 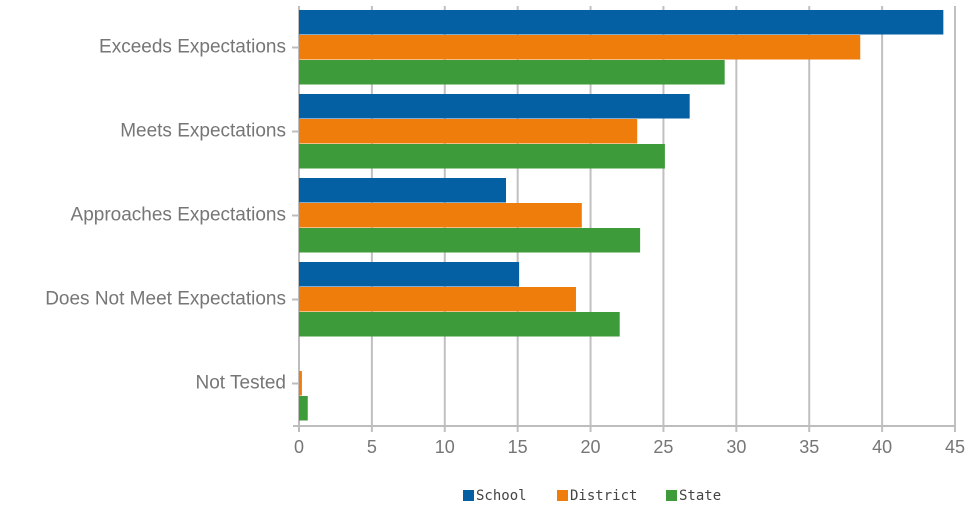 I want to click on legend-label-district: District, so click(x=603, y=496).